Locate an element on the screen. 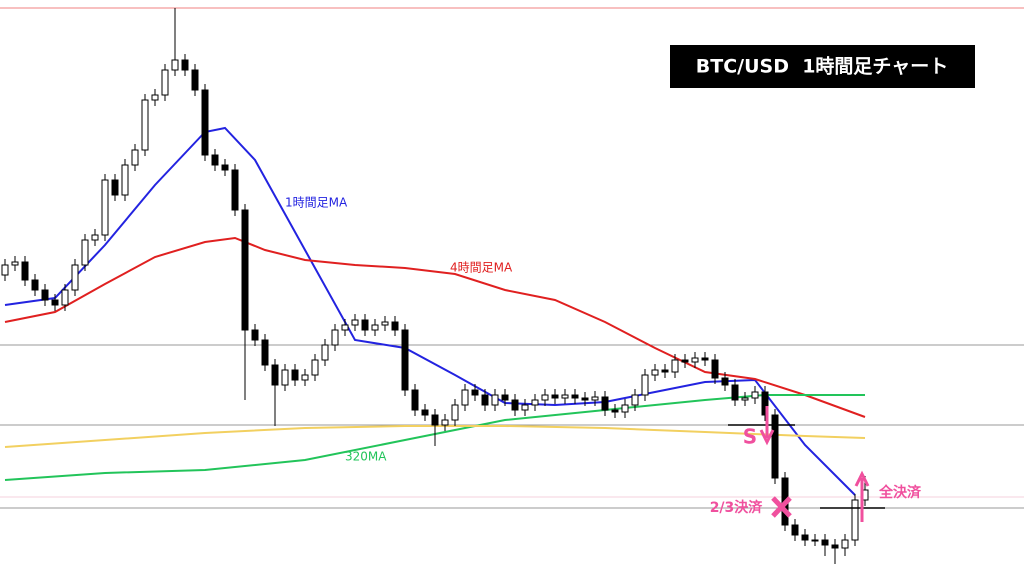  full-label: 全決済 is located at coordinates (900, 492).